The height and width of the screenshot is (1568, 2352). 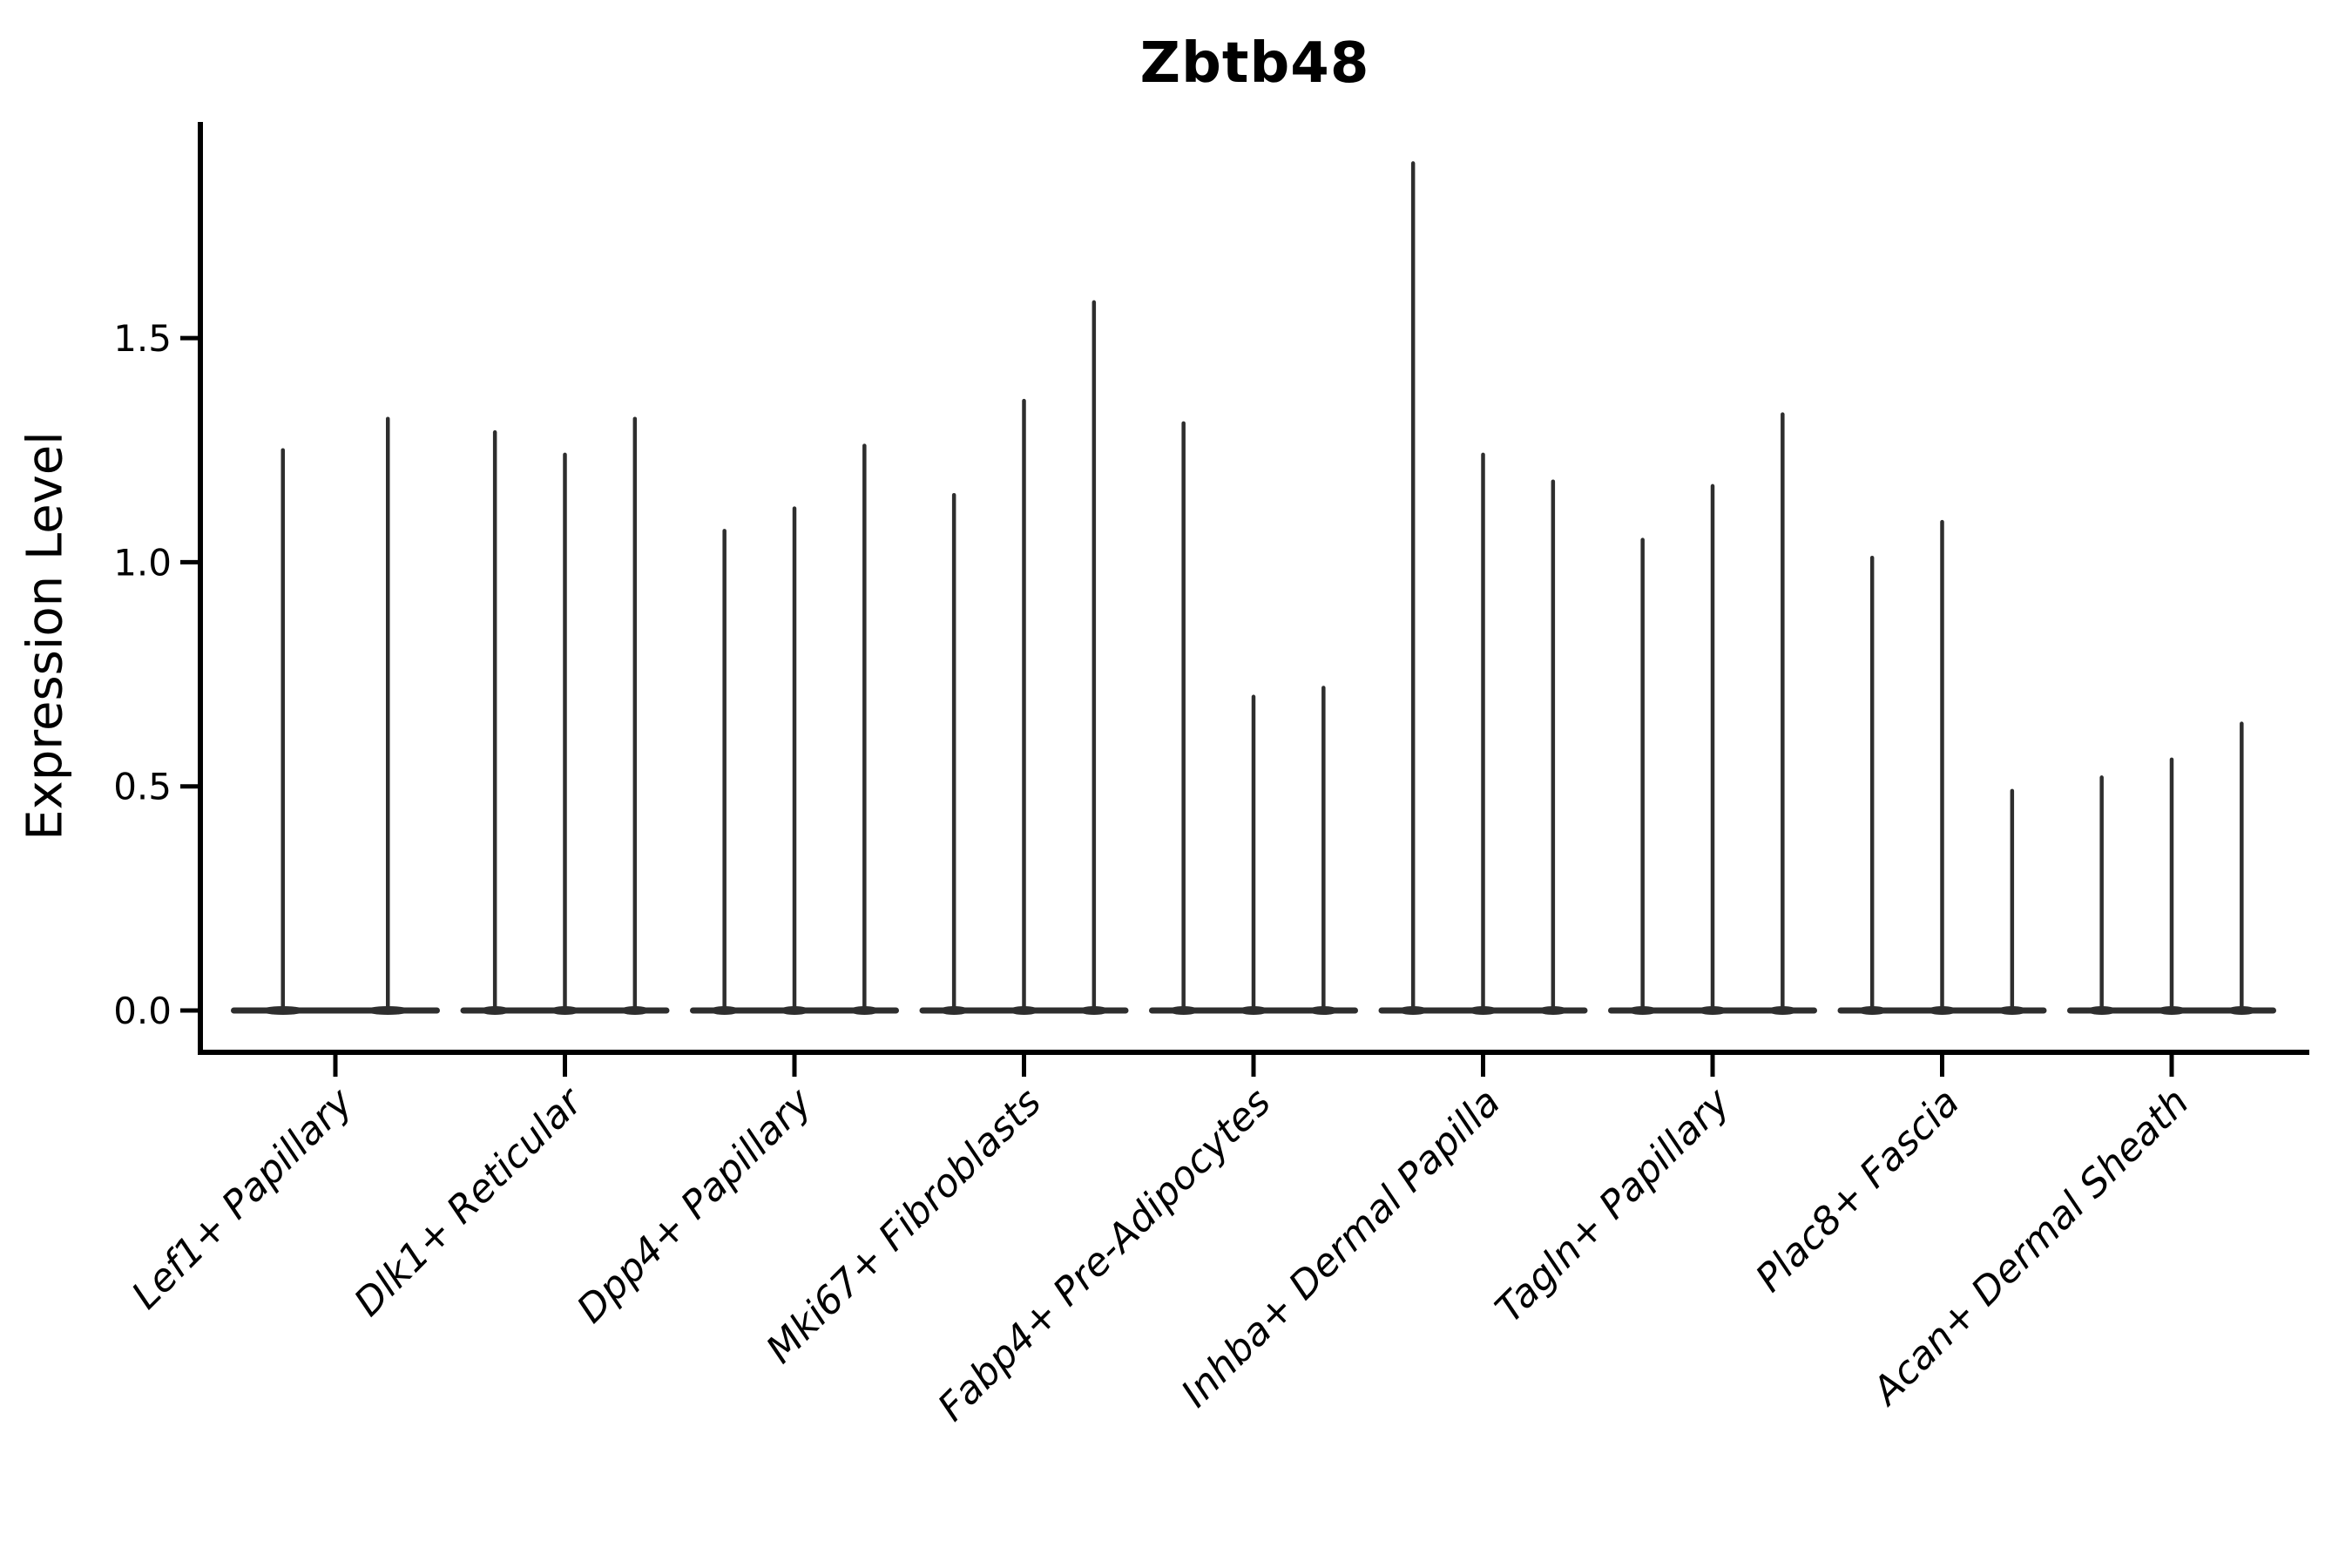 What do you see at coordinates (695, 1205) in the screenshot?
I see `x-tick-label: Dpp4+ Papillary` at bounding box center [695, 1205].